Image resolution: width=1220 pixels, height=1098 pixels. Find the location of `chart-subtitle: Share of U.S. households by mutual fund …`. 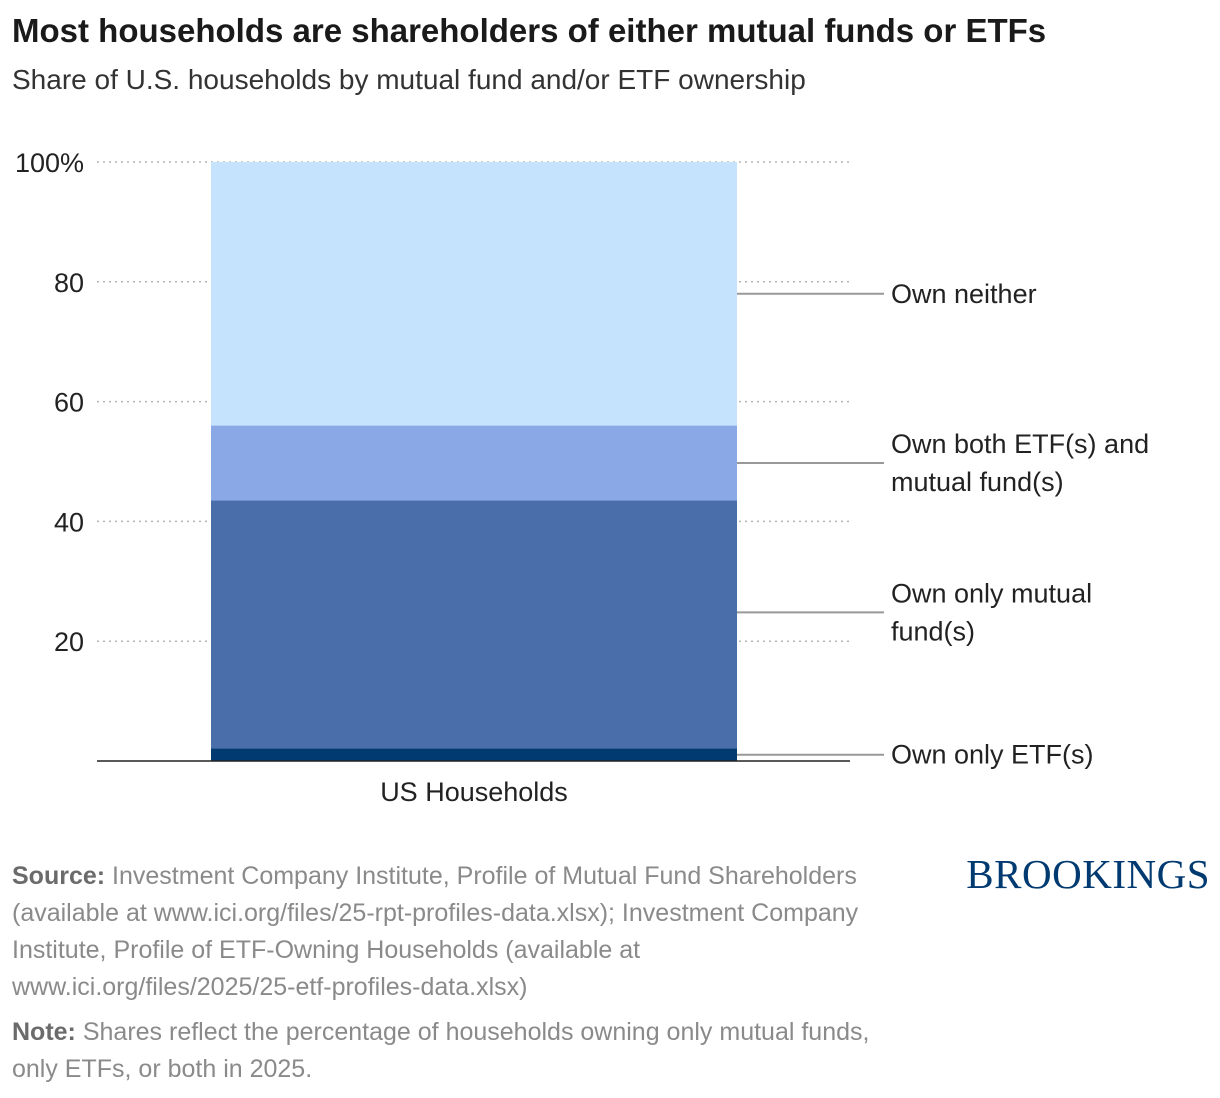

chart-subtitle: Share of U.S. households by mutual fund … is located at coordinates (409, 79).